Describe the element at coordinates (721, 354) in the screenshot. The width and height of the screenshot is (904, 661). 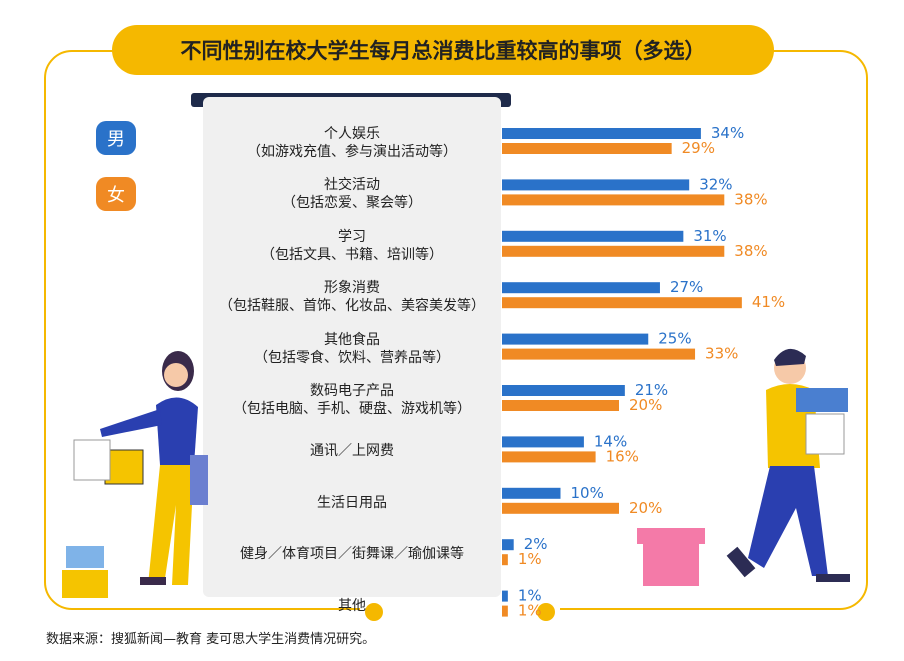
I see `bar-value-label: 33%` at that location.